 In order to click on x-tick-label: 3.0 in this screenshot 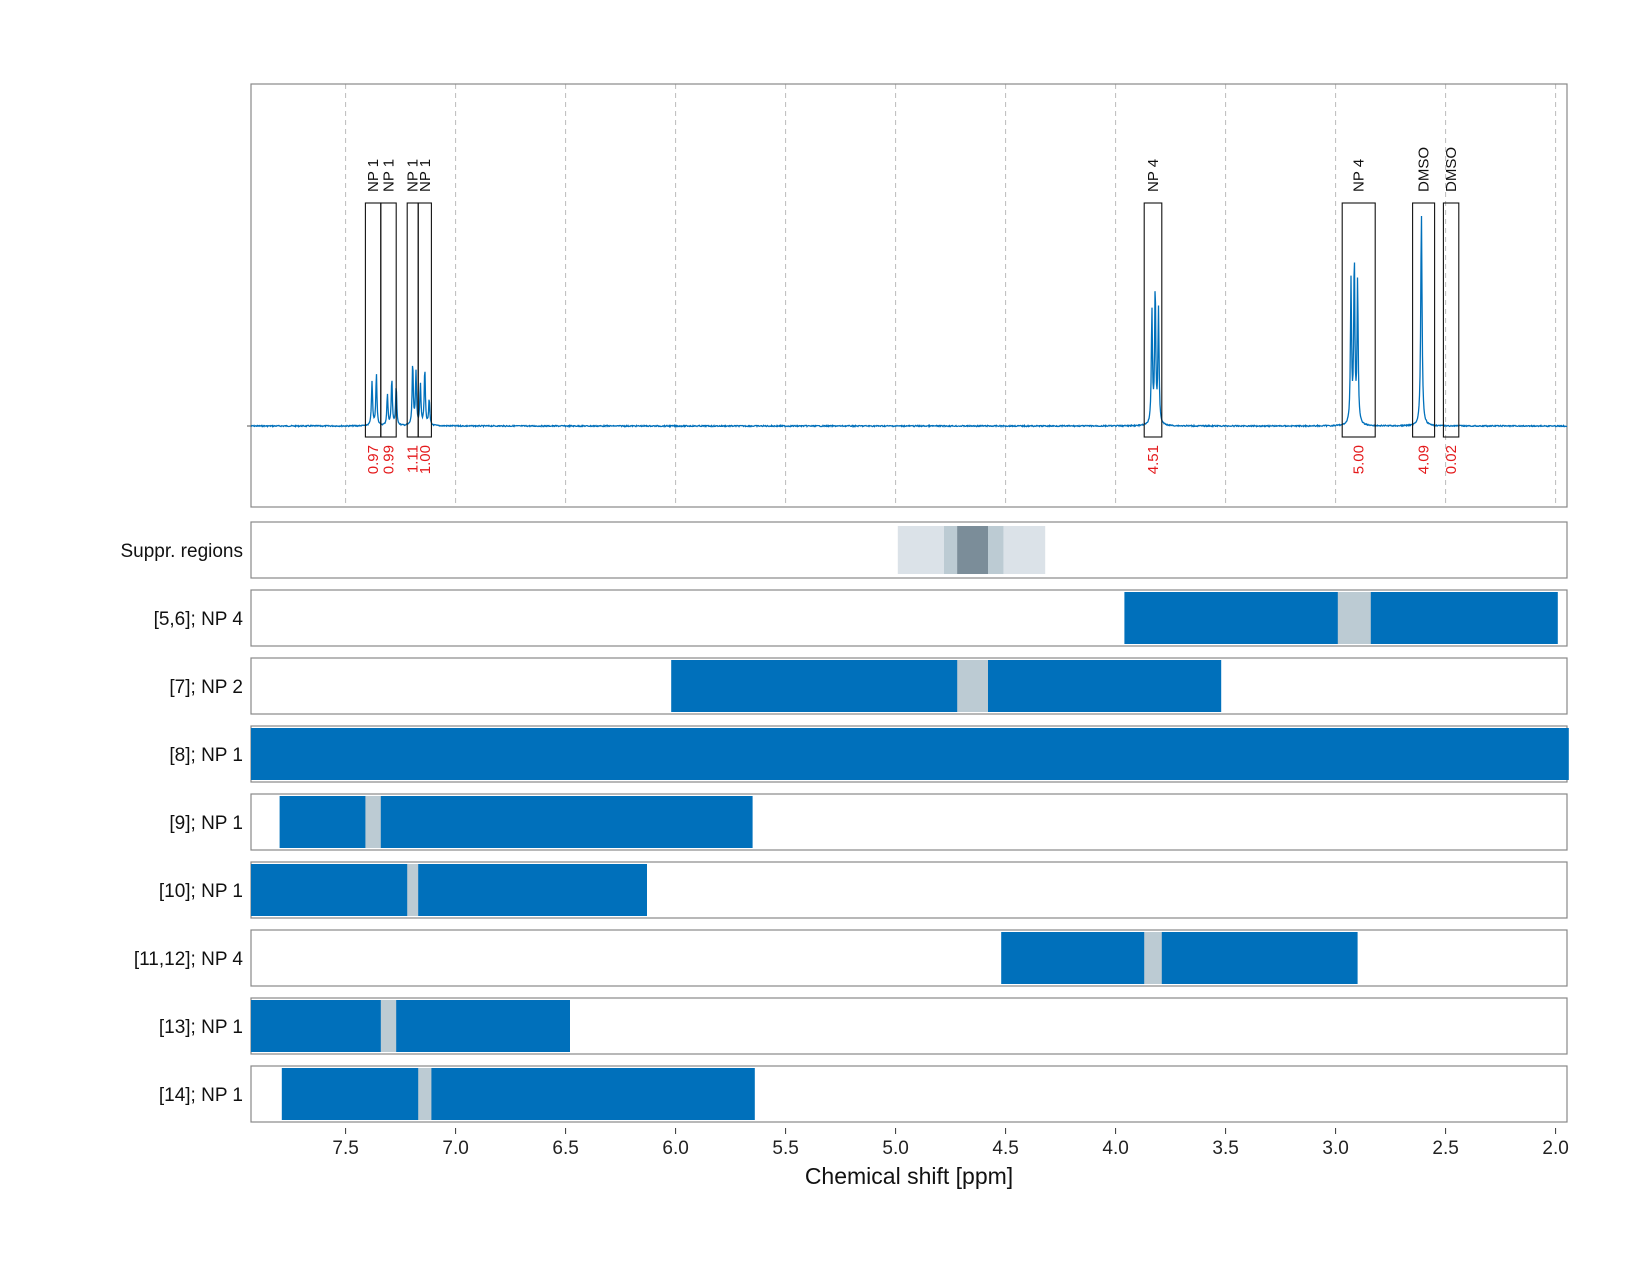, I will do `click(1335, 1148)`.